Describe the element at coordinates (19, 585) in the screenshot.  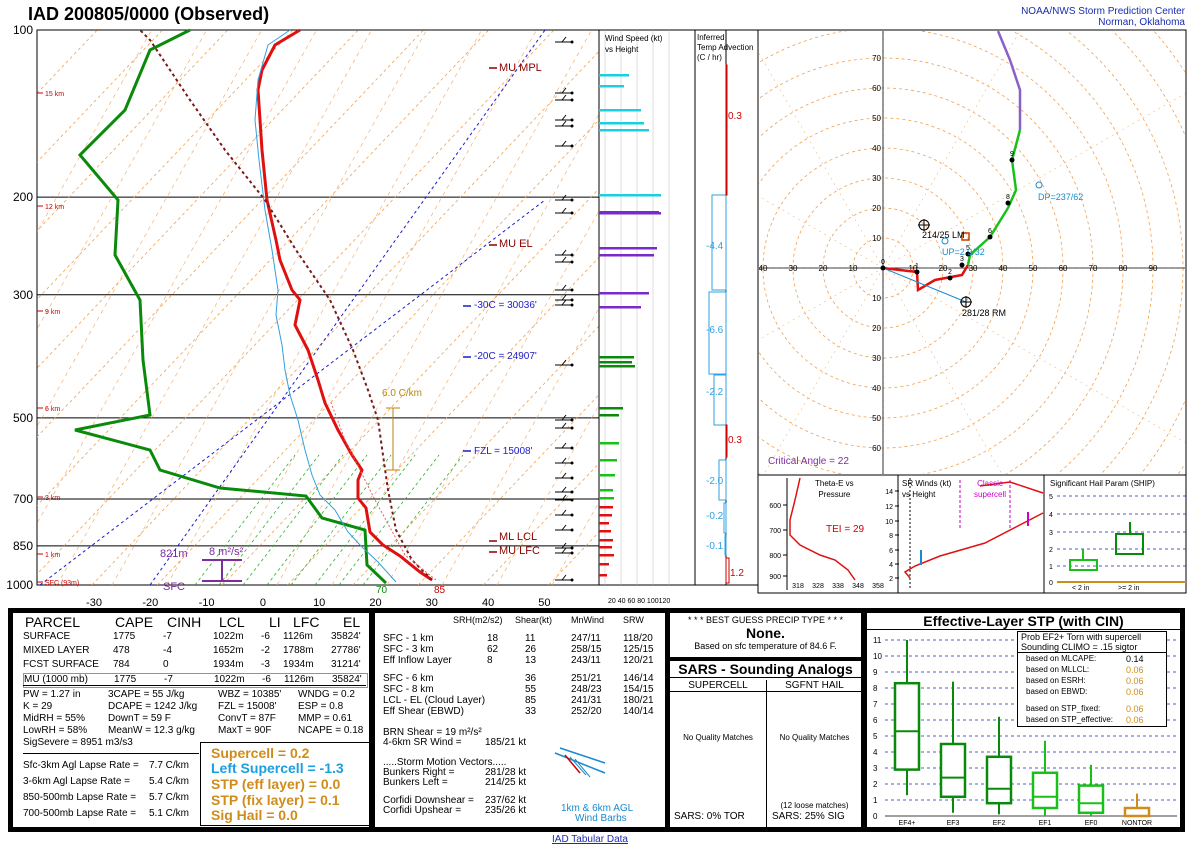
I see `pressure-label: 1000` at that location.